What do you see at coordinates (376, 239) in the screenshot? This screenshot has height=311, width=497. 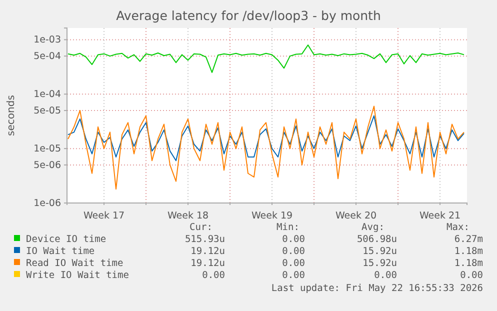 I see `text: 506.98u` at bounding box center [376, 239].